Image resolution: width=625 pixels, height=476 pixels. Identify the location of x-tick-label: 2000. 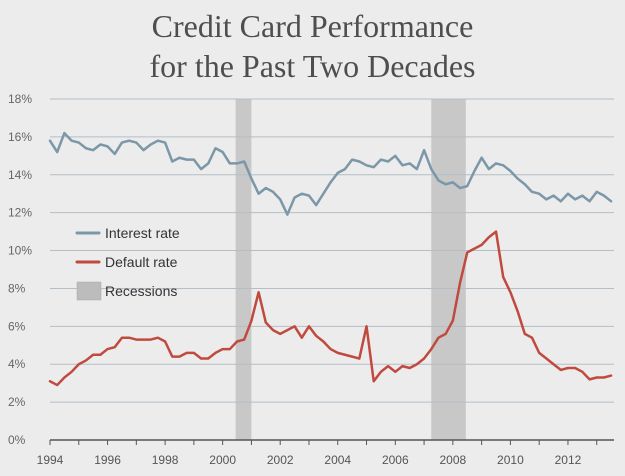
(222, 460).